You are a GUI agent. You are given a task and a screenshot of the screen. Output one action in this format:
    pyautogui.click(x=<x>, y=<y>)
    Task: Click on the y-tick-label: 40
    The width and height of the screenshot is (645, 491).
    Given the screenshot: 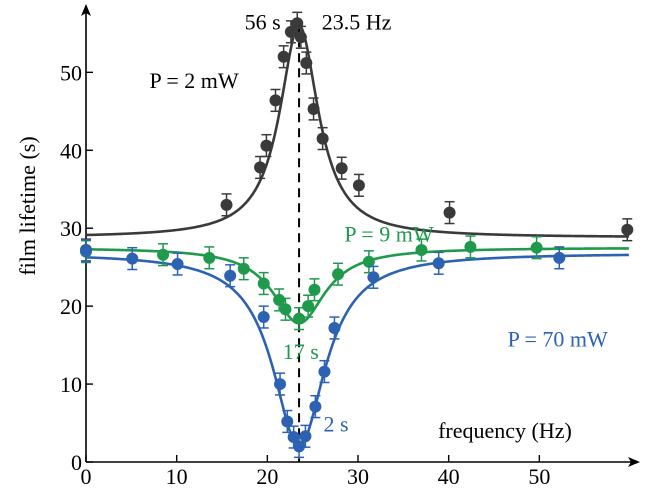 What is the action you would take?
    pyautogui.click(x=71, y=150)
    